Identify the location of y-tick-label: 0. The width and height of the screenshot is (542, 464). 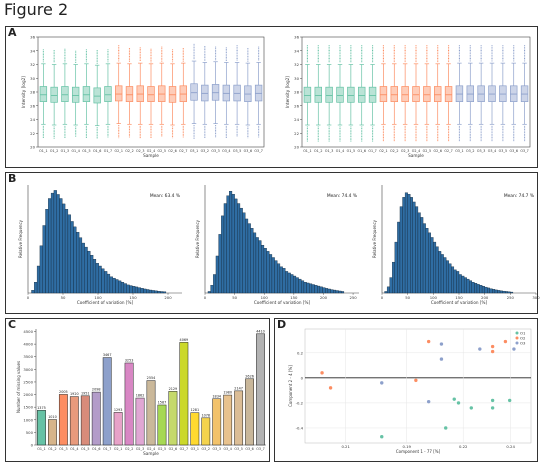
(32, 445).